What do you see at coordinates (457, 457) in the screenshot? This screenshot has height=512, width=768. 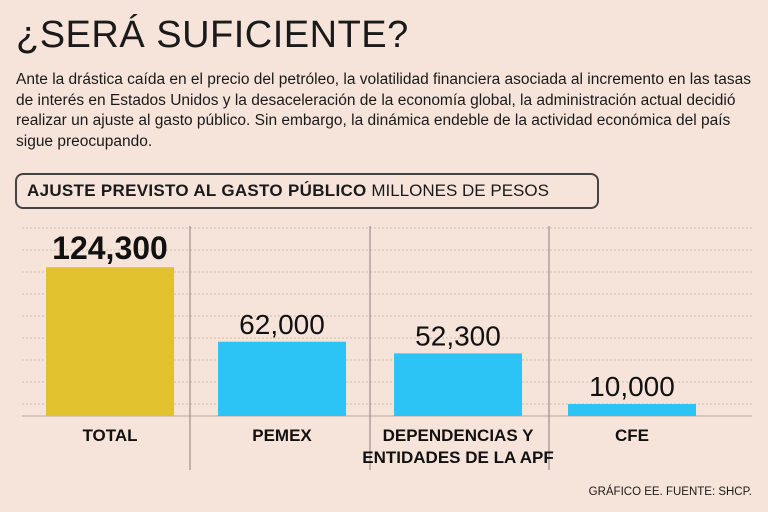 I see `category-label: ENTIDADES DE LA APF` at bounding box center [457, 457].